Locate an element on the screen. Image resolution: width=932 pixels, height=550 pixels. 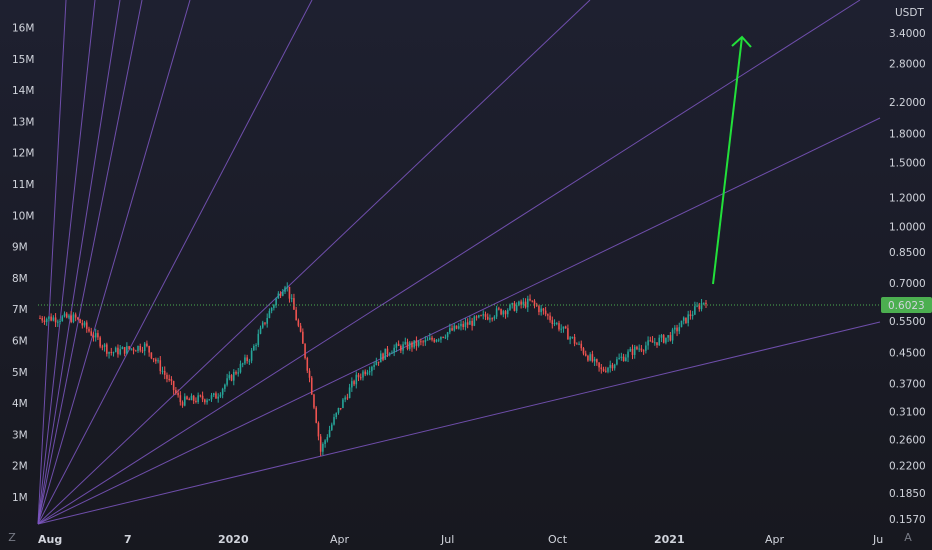
left-axis-tick: 10M is located at coordinates (23, 216).